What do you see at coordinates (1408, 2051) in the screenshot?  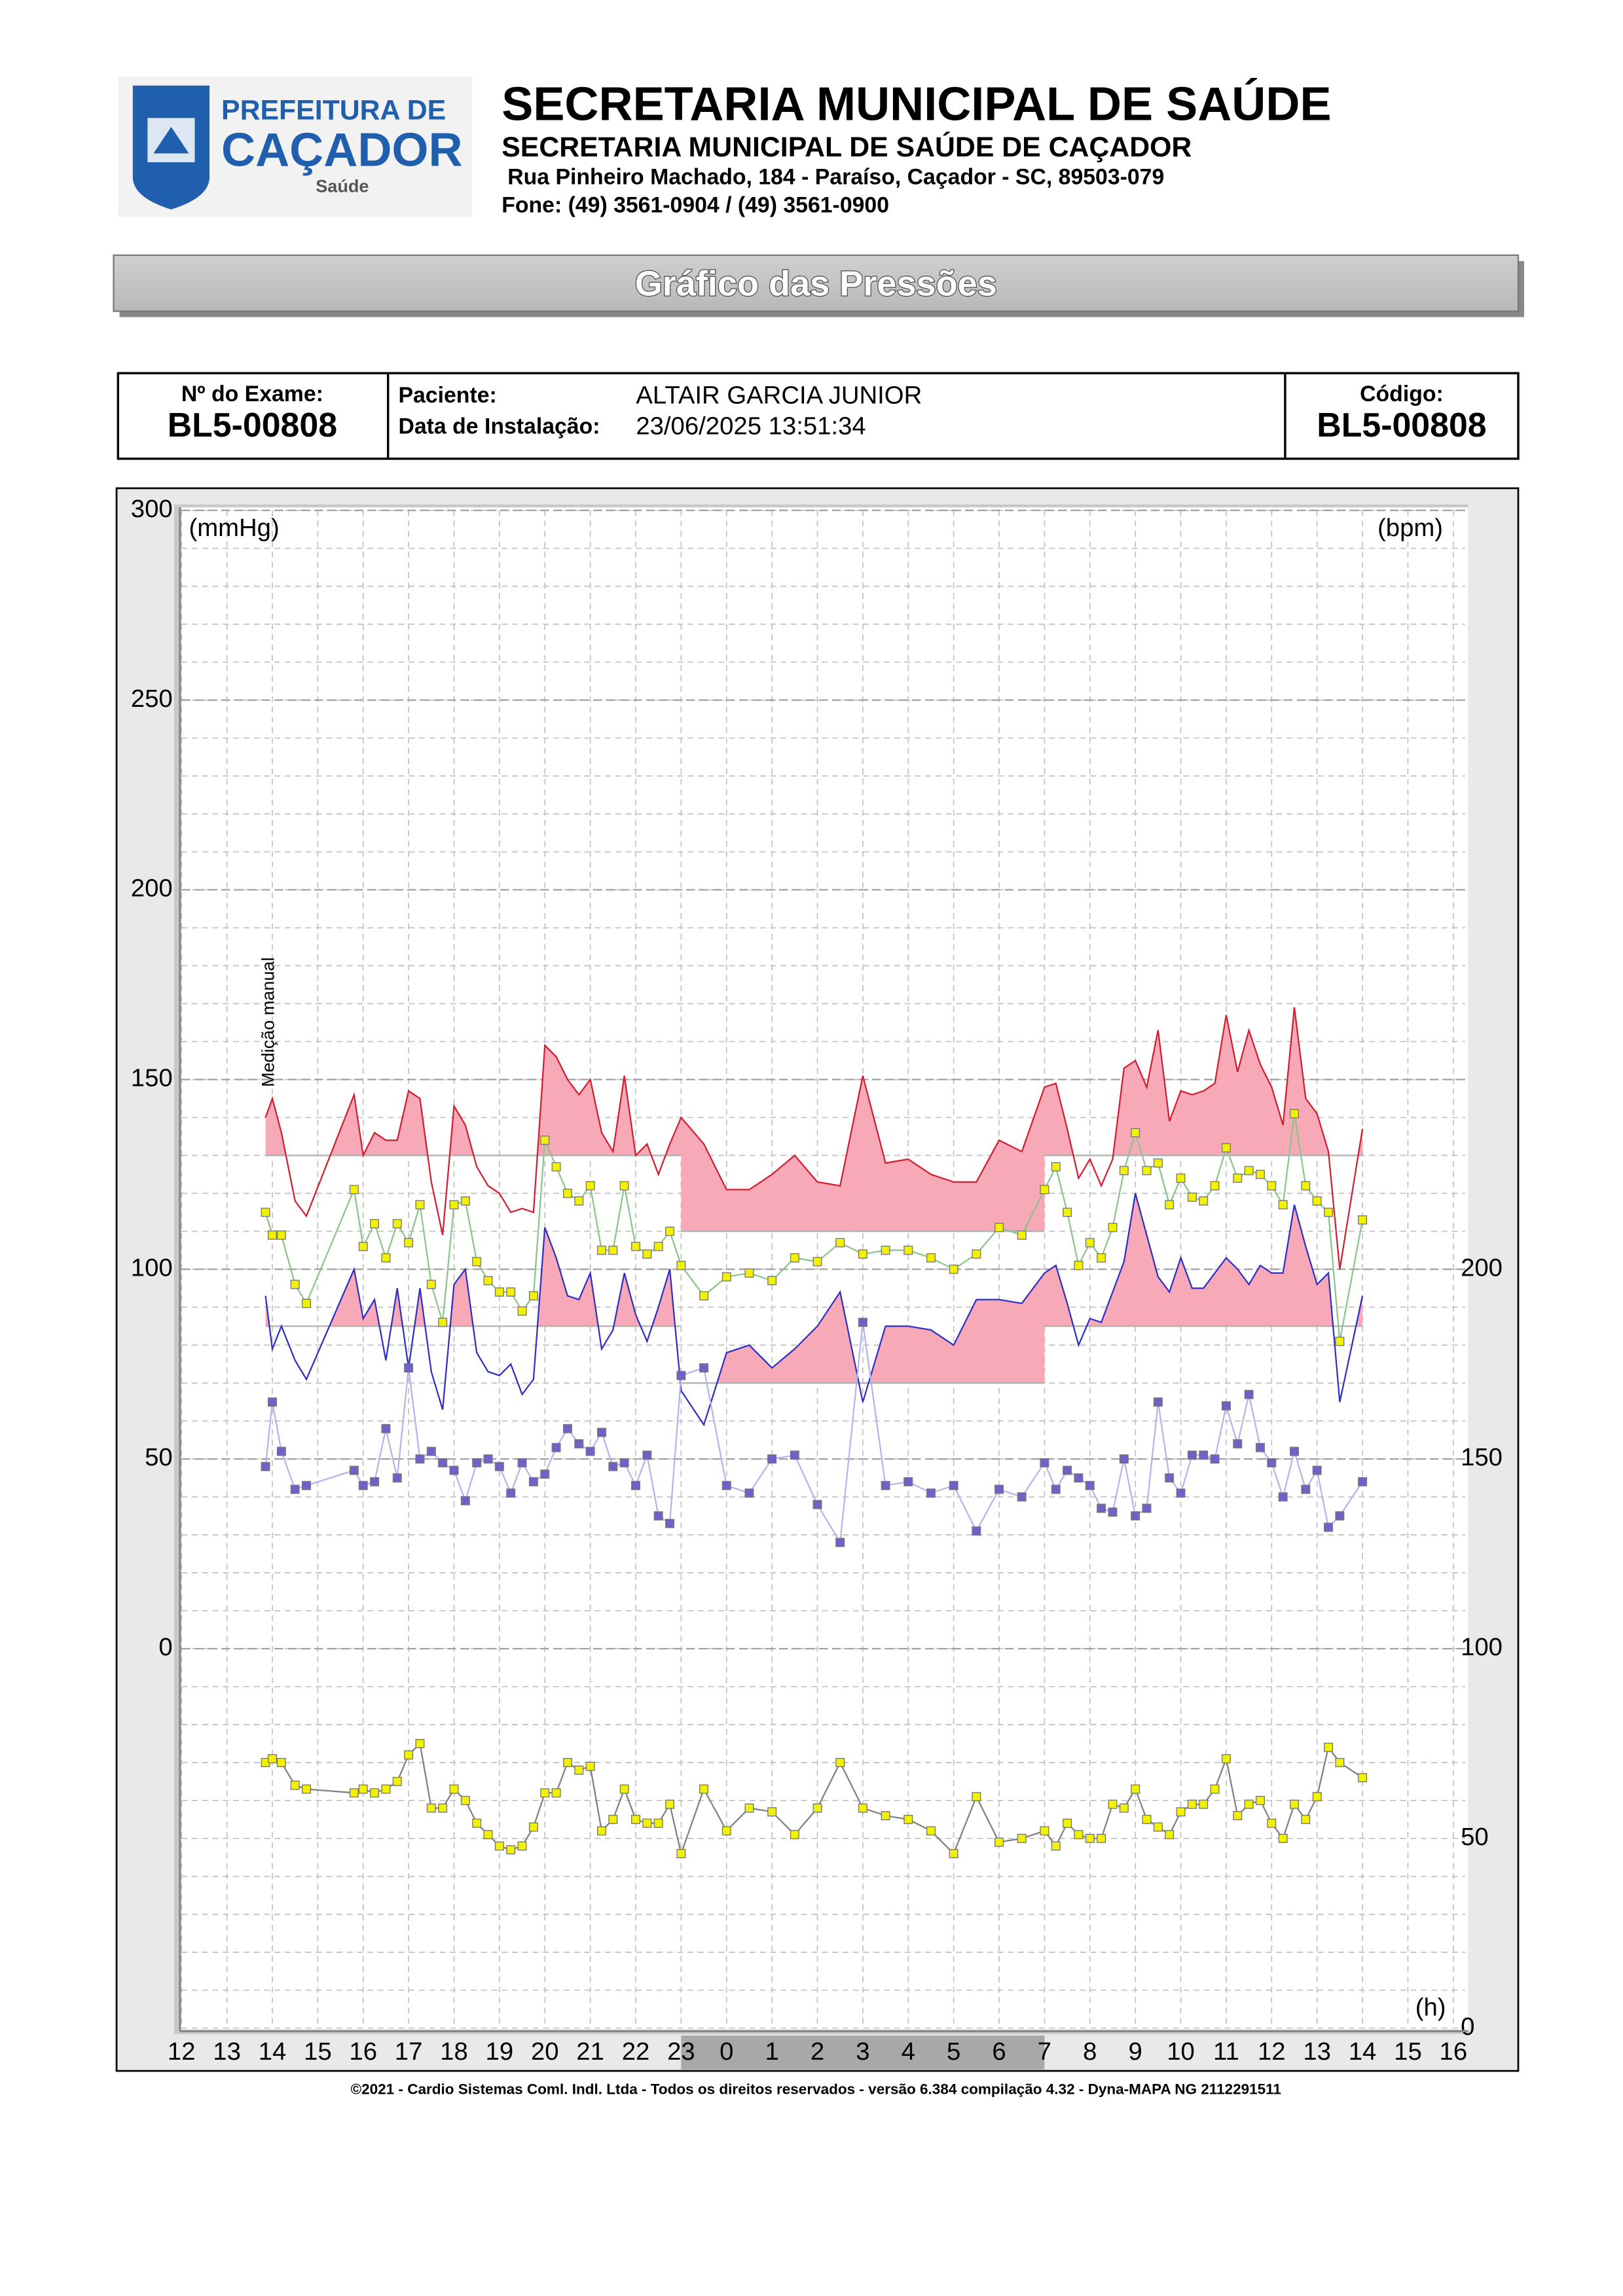 I see `x-tick-label: 15` at bounding box center [1408, 2051].